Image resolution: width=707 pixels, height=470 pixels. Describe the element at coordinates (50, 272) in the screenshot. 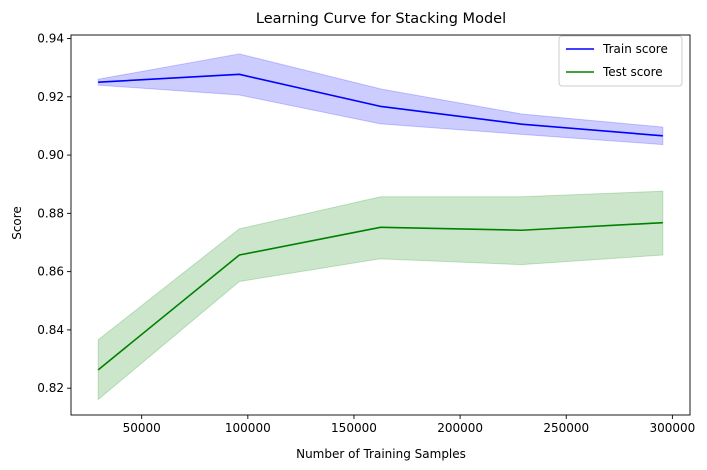

I see `y-tick-label: 0.86` at that location.